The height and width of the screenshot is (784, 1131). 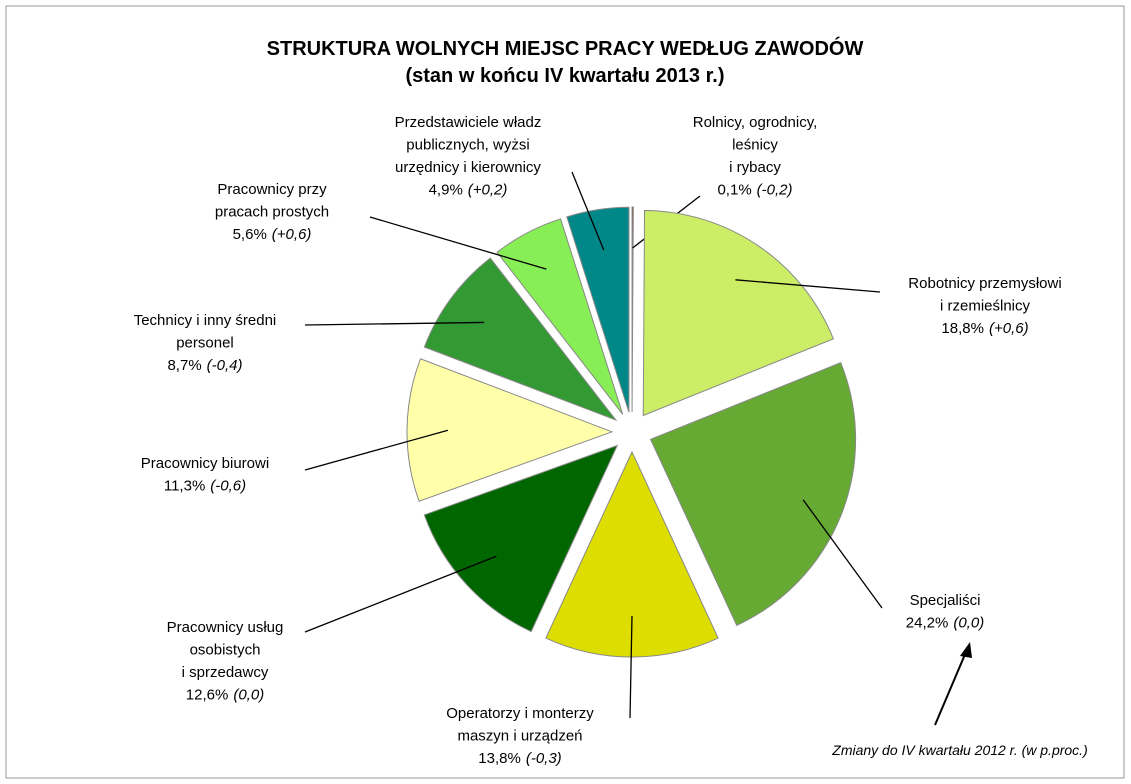 I want to click on category-line: osobistych, so click(x=225, y=650).